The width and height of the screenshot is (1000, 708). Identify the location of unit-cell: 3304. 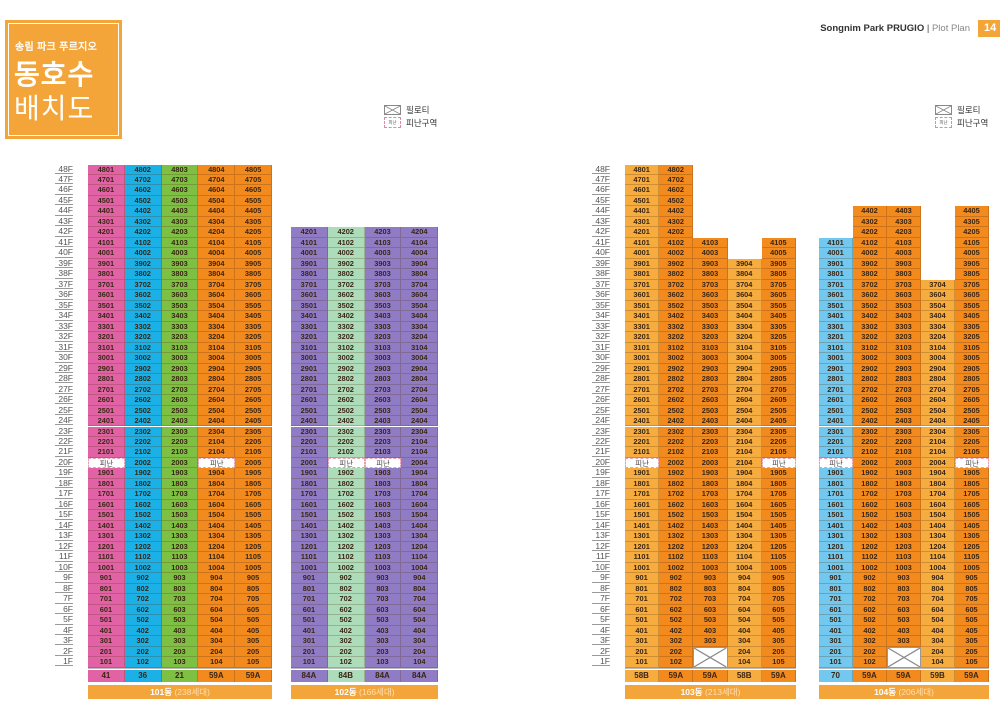
(420, 327).